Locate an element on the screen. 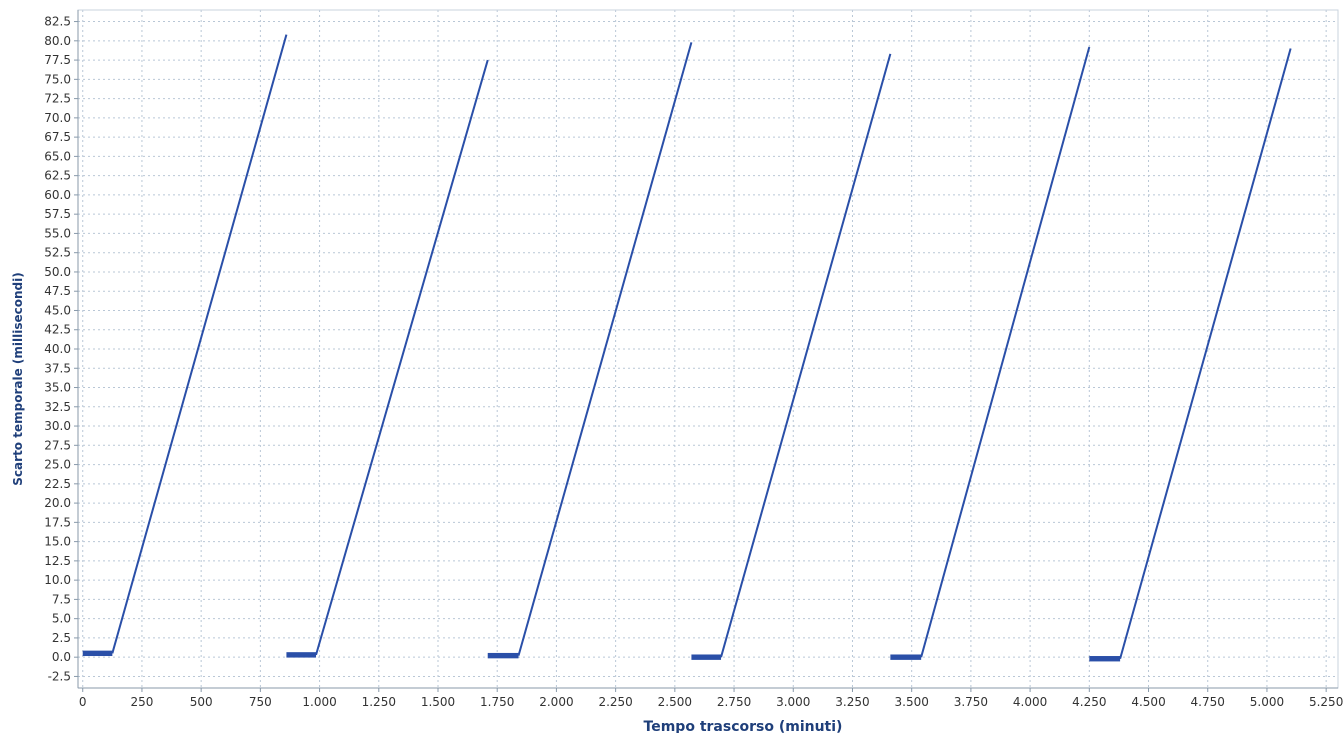 The image size is (1343, 733). y-tick-label: 75.0 is located at coordinates (57, 79).